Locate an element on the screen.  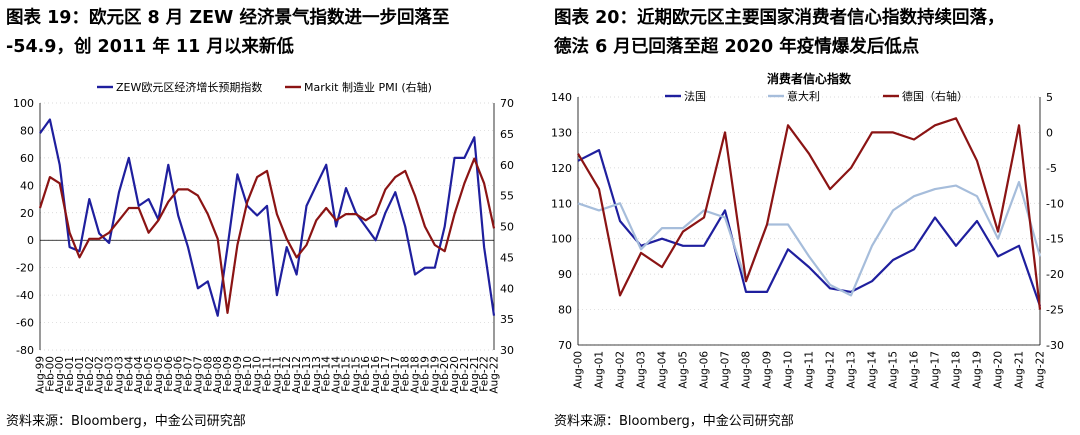
x-tick-label: Feb-17 is located at coordinates (386, 374).